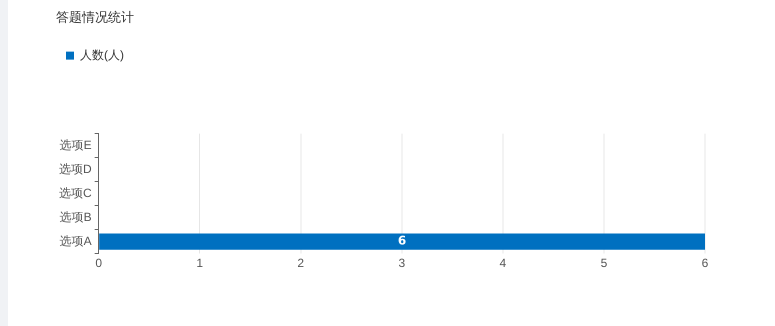 This screenshot has height=326, width=775. What do you see at coordinates (76, 217) in the screenshot?
I see `y-tick-label: 选项B` at bounding box center [76, 217].